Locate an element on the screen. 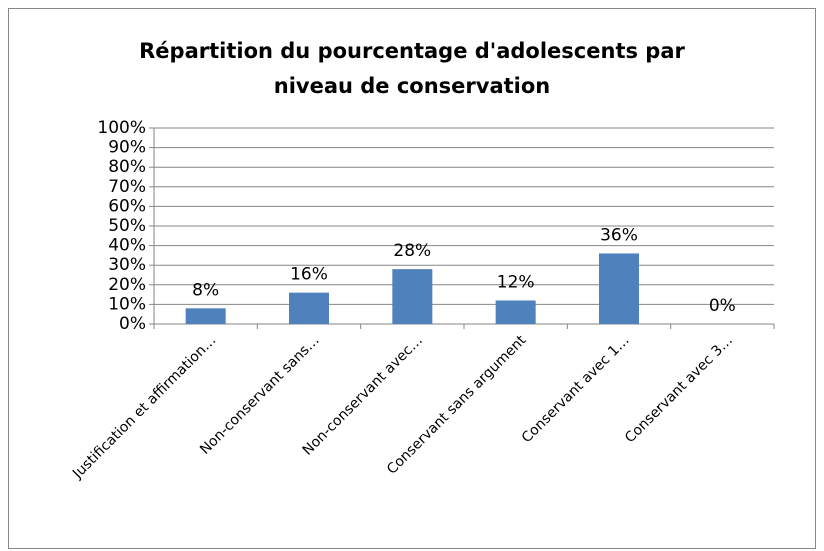 Image resolution: width=824 pixels, height=551 pixels. y-tick-label: 80% is located at coordinates (127, 167).